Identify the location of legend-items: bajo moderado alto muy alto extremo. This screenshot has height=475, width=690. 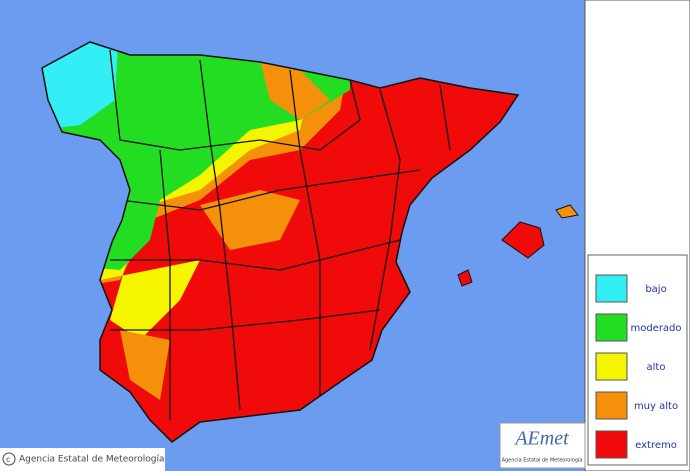
(638, 366).